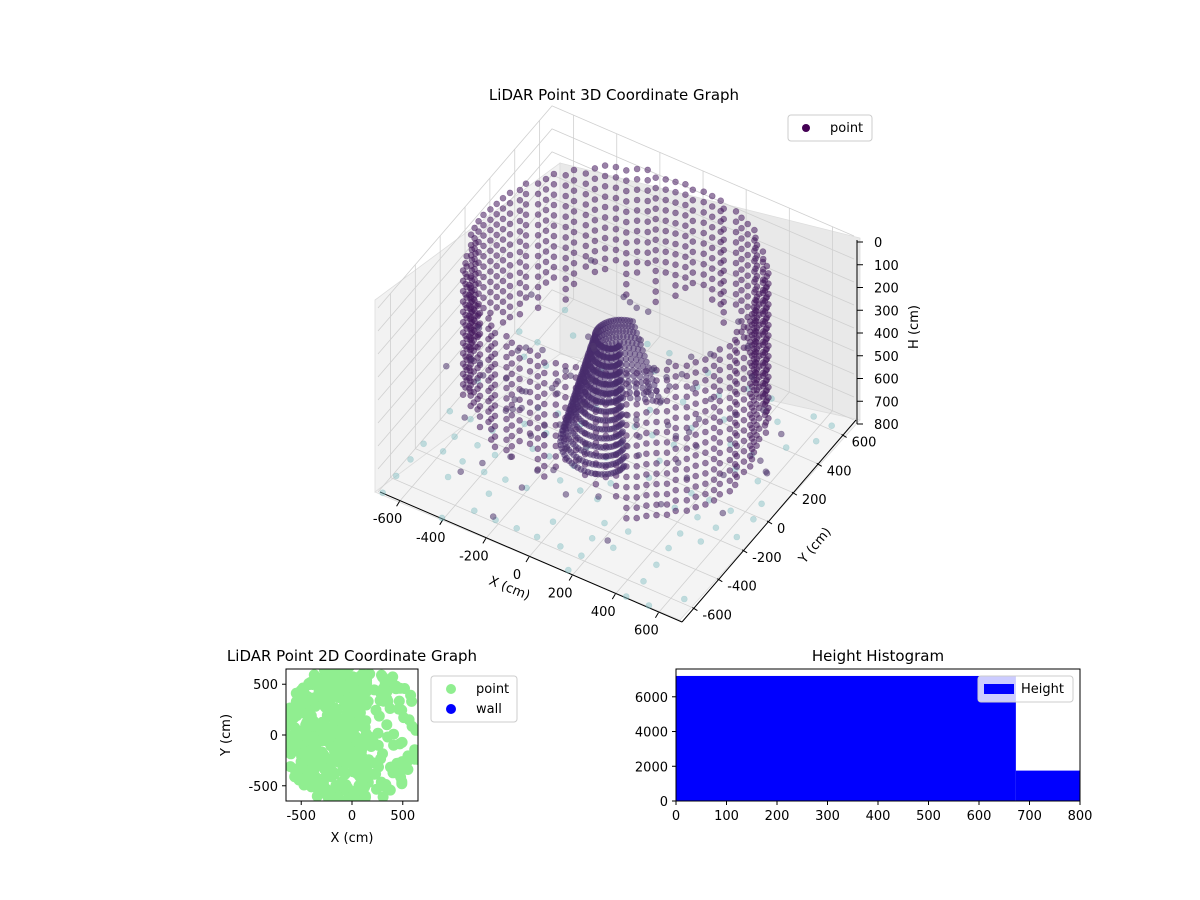 This screenshot has width=1200, height=900. What do you see at coordinates (265, 685) in the screenshot?
I see `y-tick-label-2d: 500` at bounding box center [265, 685].